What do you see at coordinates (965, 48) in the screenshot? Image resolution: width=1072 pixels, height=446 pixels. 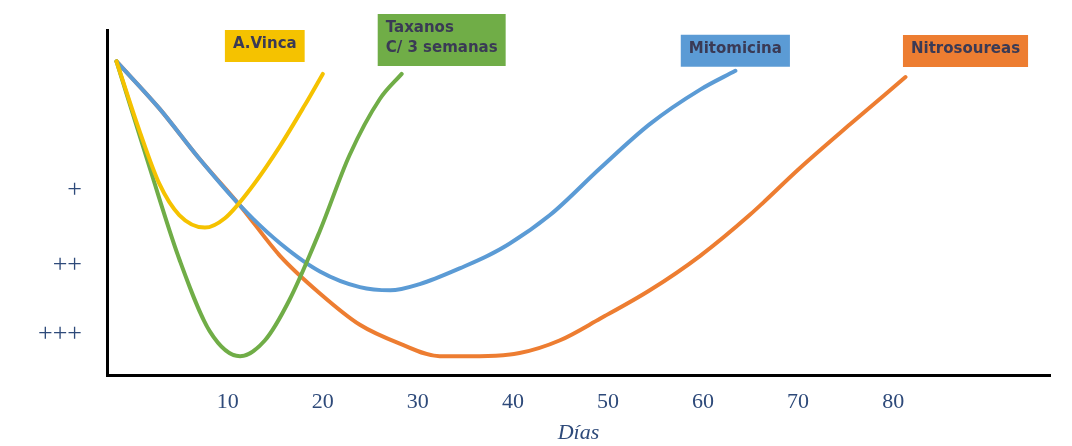 I see `series-label: Nitrosoureas` at bounding box center [965, 48].